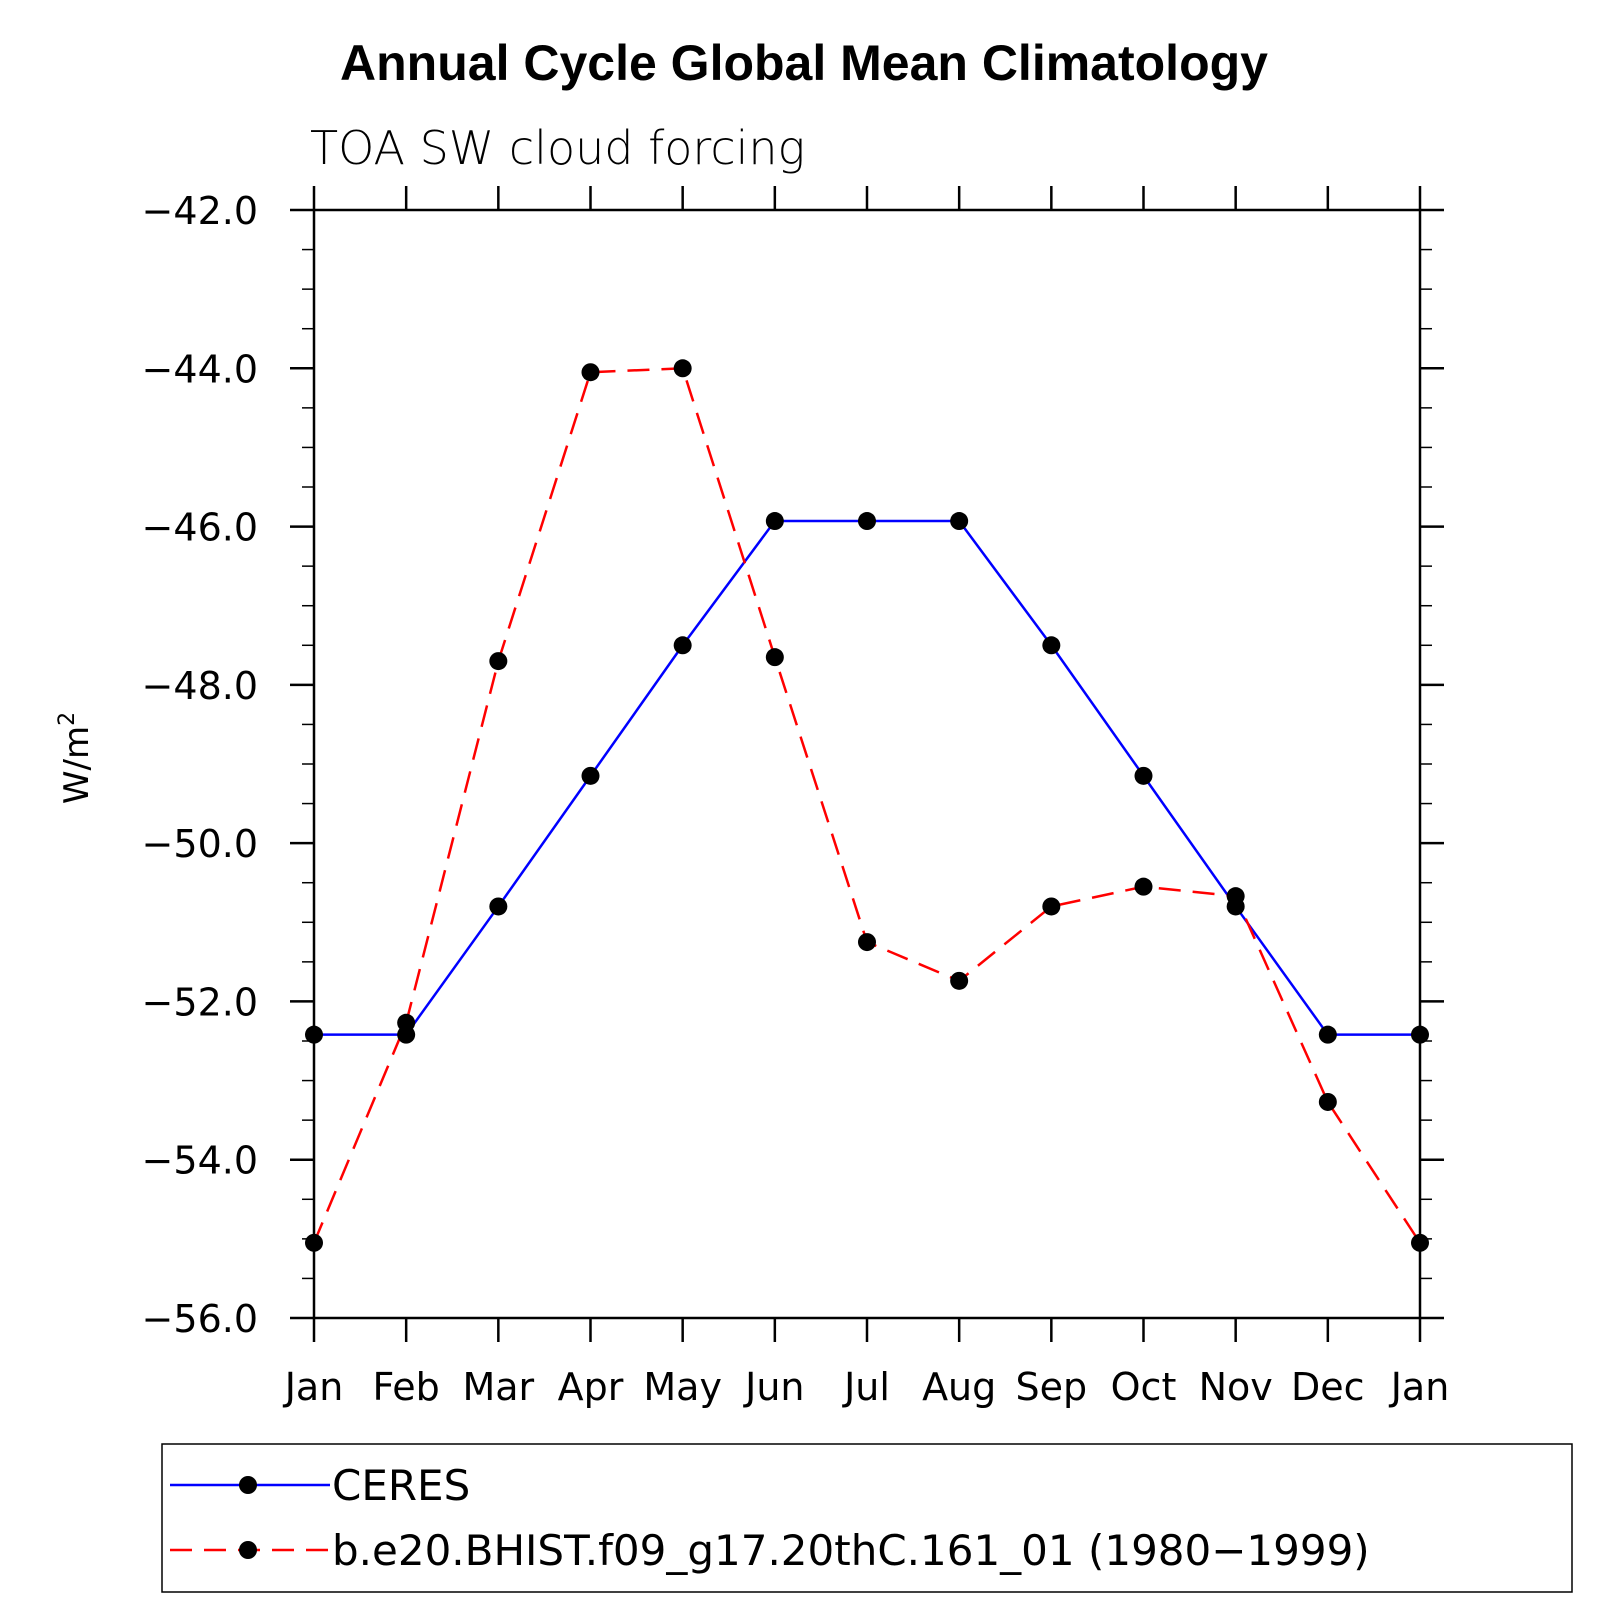 The image size is (1608, 1608). I want to click on legend-box, so click(867, 1518).